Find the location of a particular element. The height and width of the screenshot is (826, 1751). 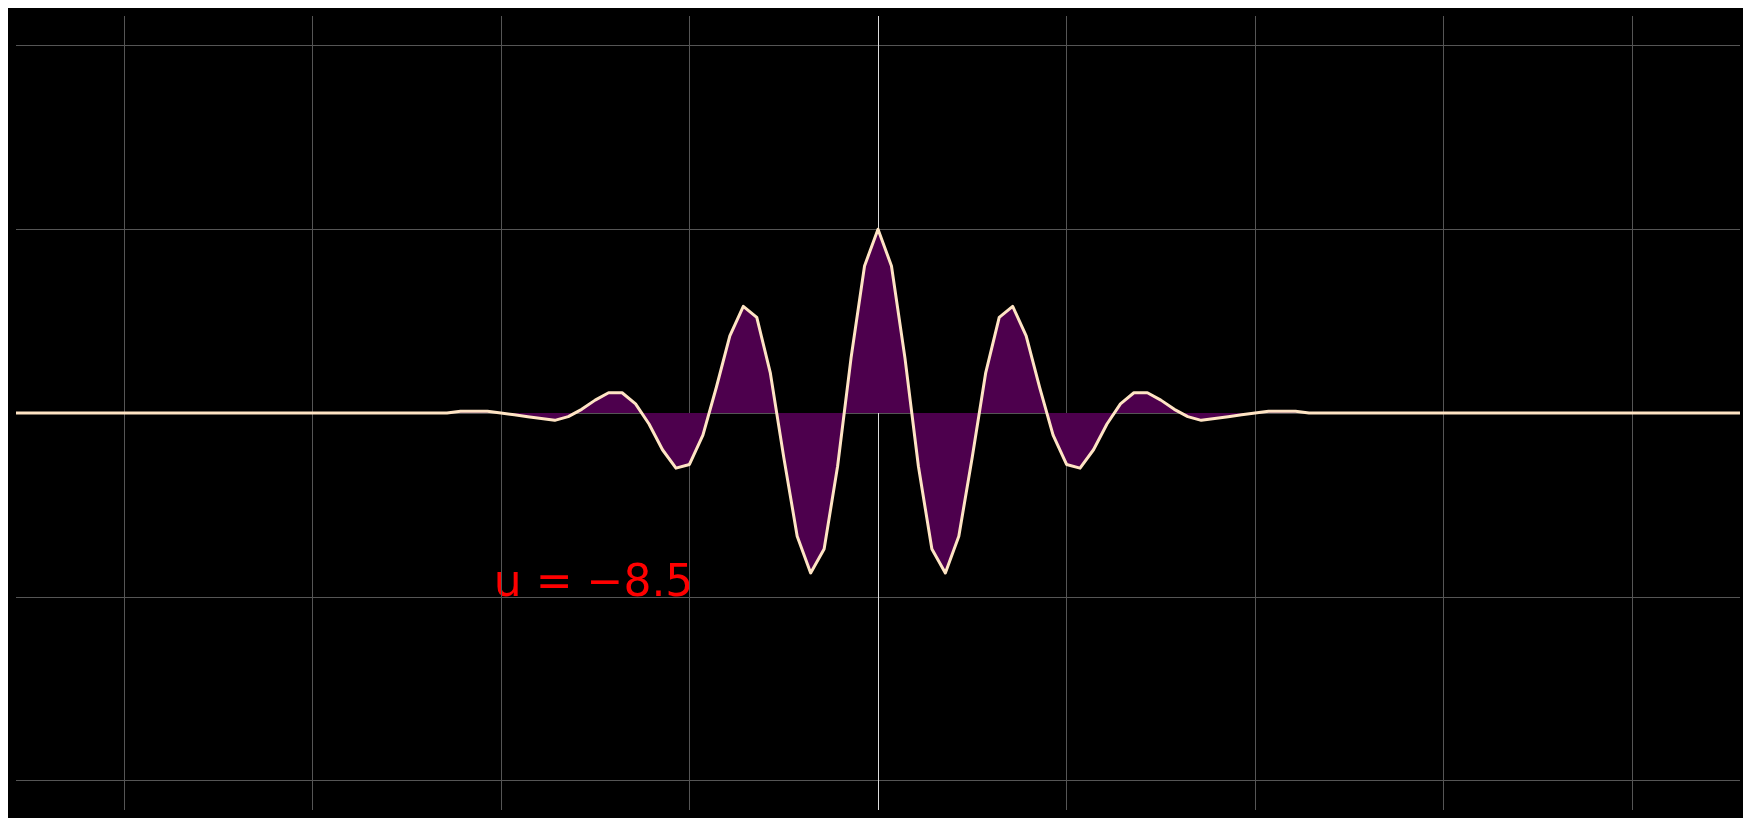

annotation: u = −8.5 is located at coordinates (593, 581).